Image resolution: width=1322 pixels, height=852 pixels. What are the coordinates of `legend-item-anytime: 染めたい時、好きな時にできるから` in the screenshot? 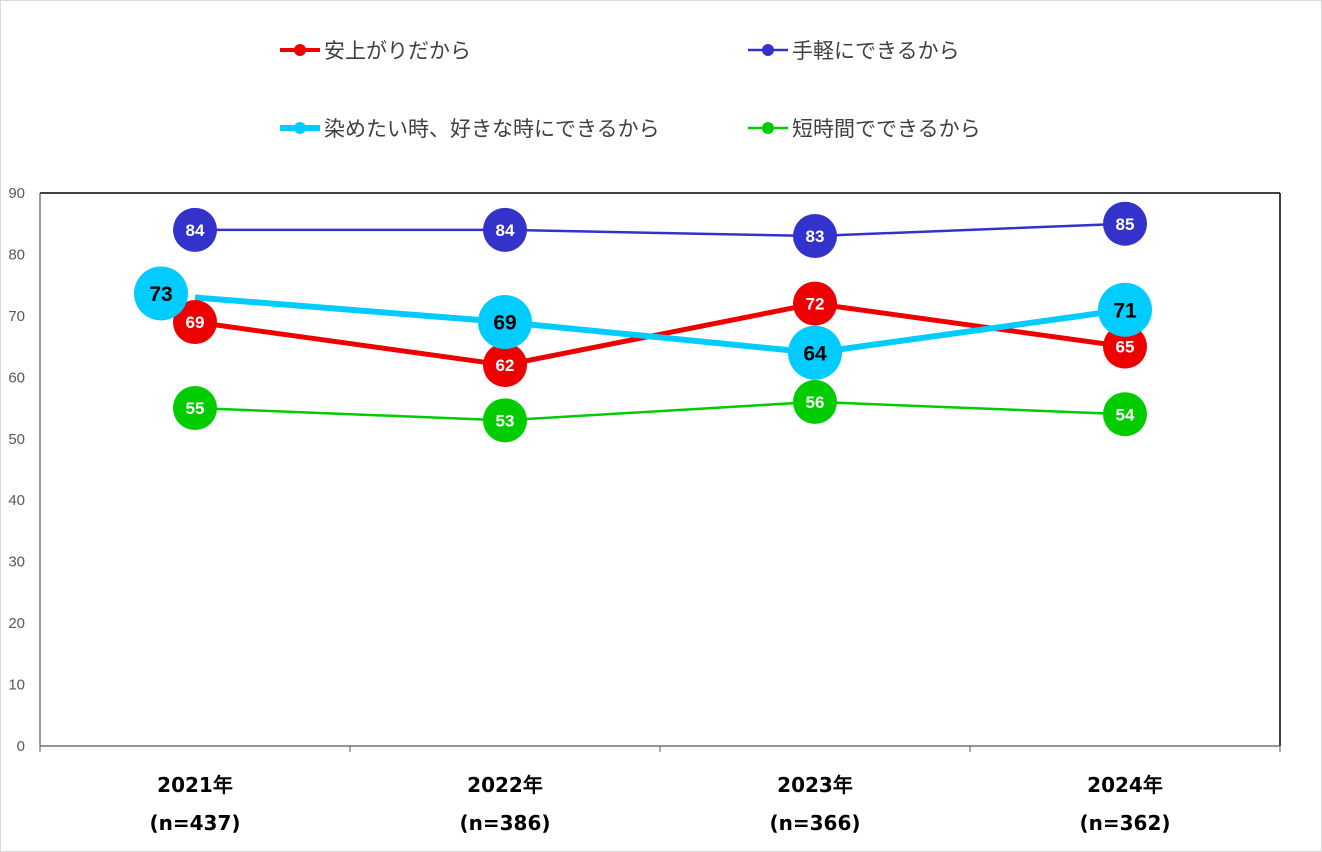 It's located at (469, 128).